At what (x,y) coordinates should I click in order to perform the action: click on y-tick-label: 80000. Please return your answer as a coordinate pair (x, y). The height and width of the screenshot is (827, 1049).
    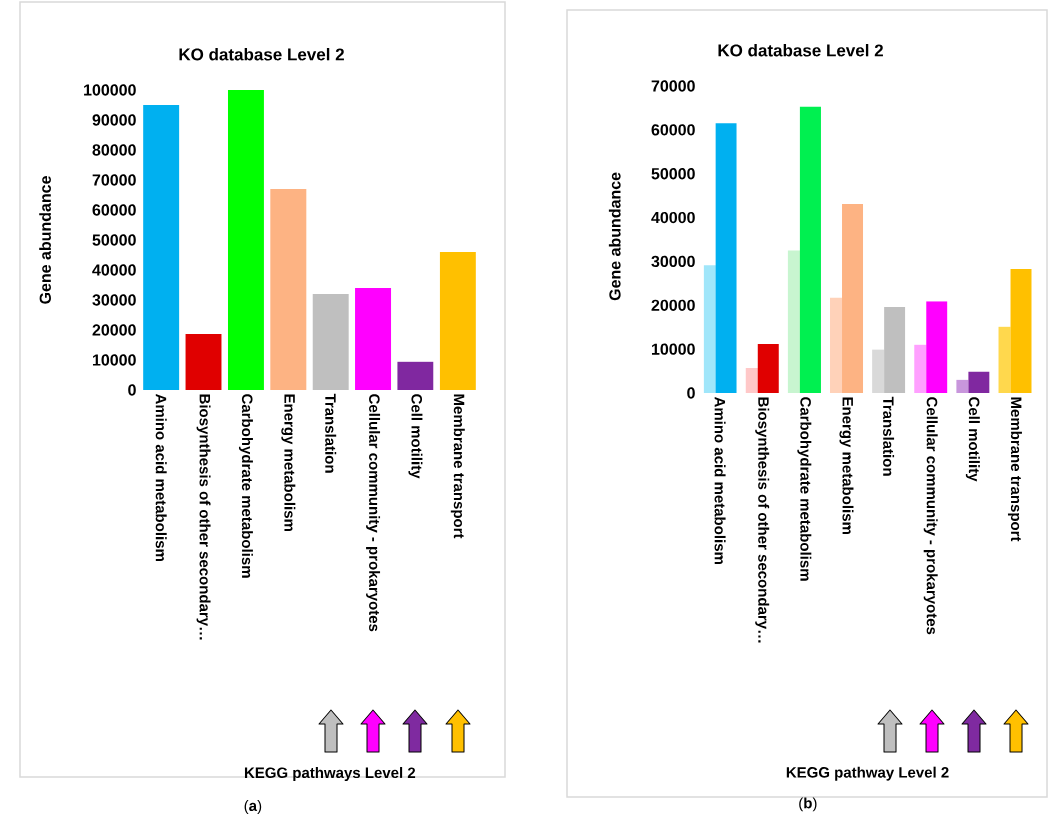
    Looking at the image, I should click on (114, 150).